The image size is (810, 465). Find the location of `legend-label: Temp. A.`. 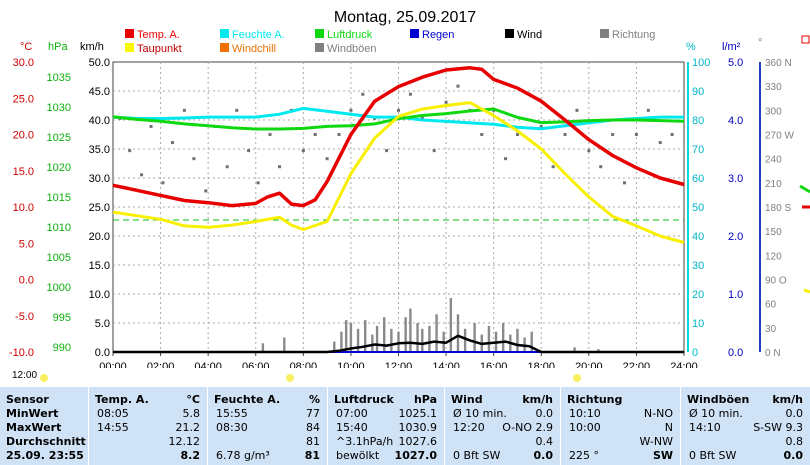

legend-label: Temp. A. is located at coordinates (158, 35).